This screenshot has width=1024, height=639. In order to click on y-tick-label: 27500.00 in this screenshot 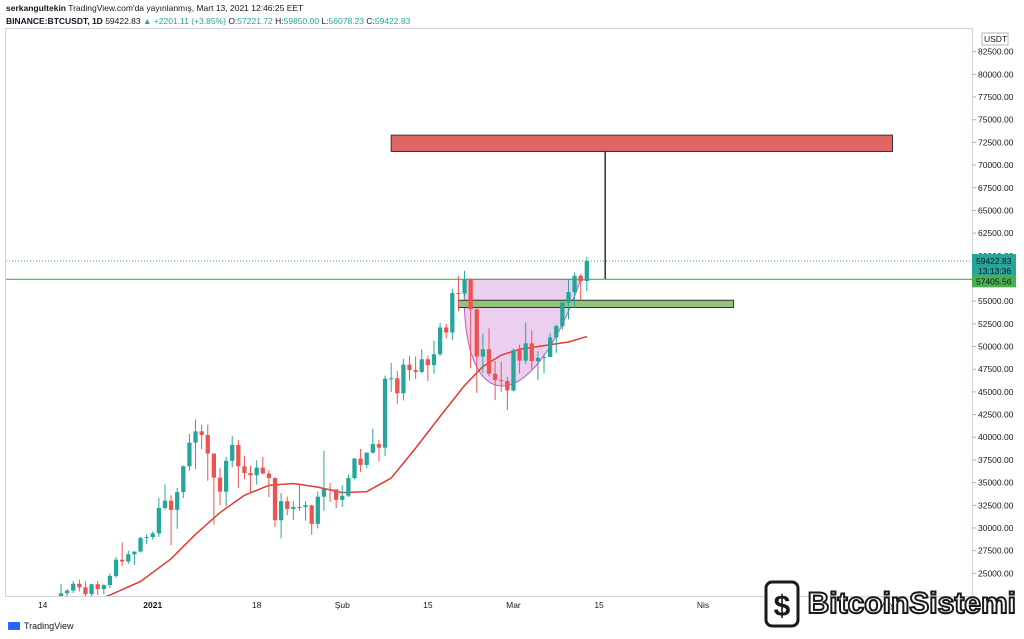, I will do `click(996, 551)`.